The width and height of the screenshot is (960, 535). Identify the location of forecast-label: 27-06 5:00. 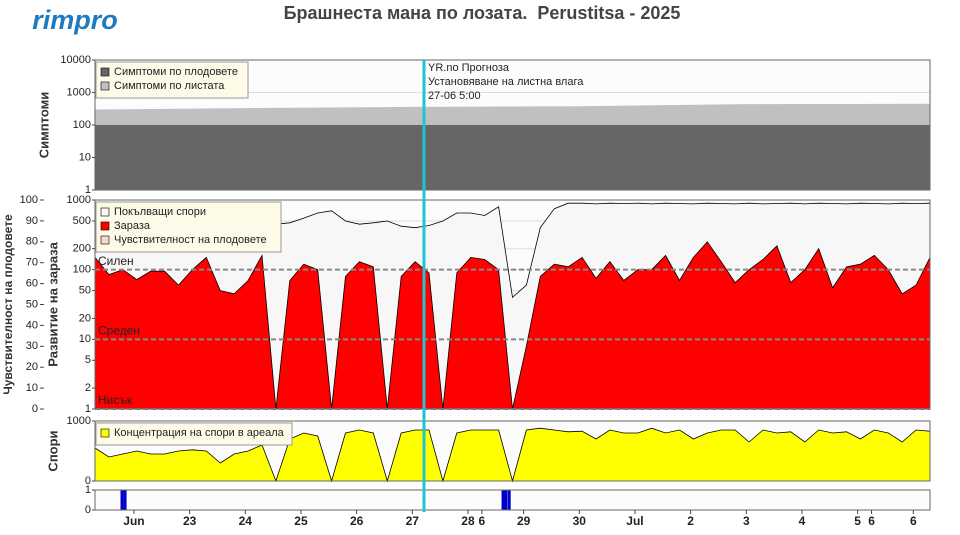
(454, 96).